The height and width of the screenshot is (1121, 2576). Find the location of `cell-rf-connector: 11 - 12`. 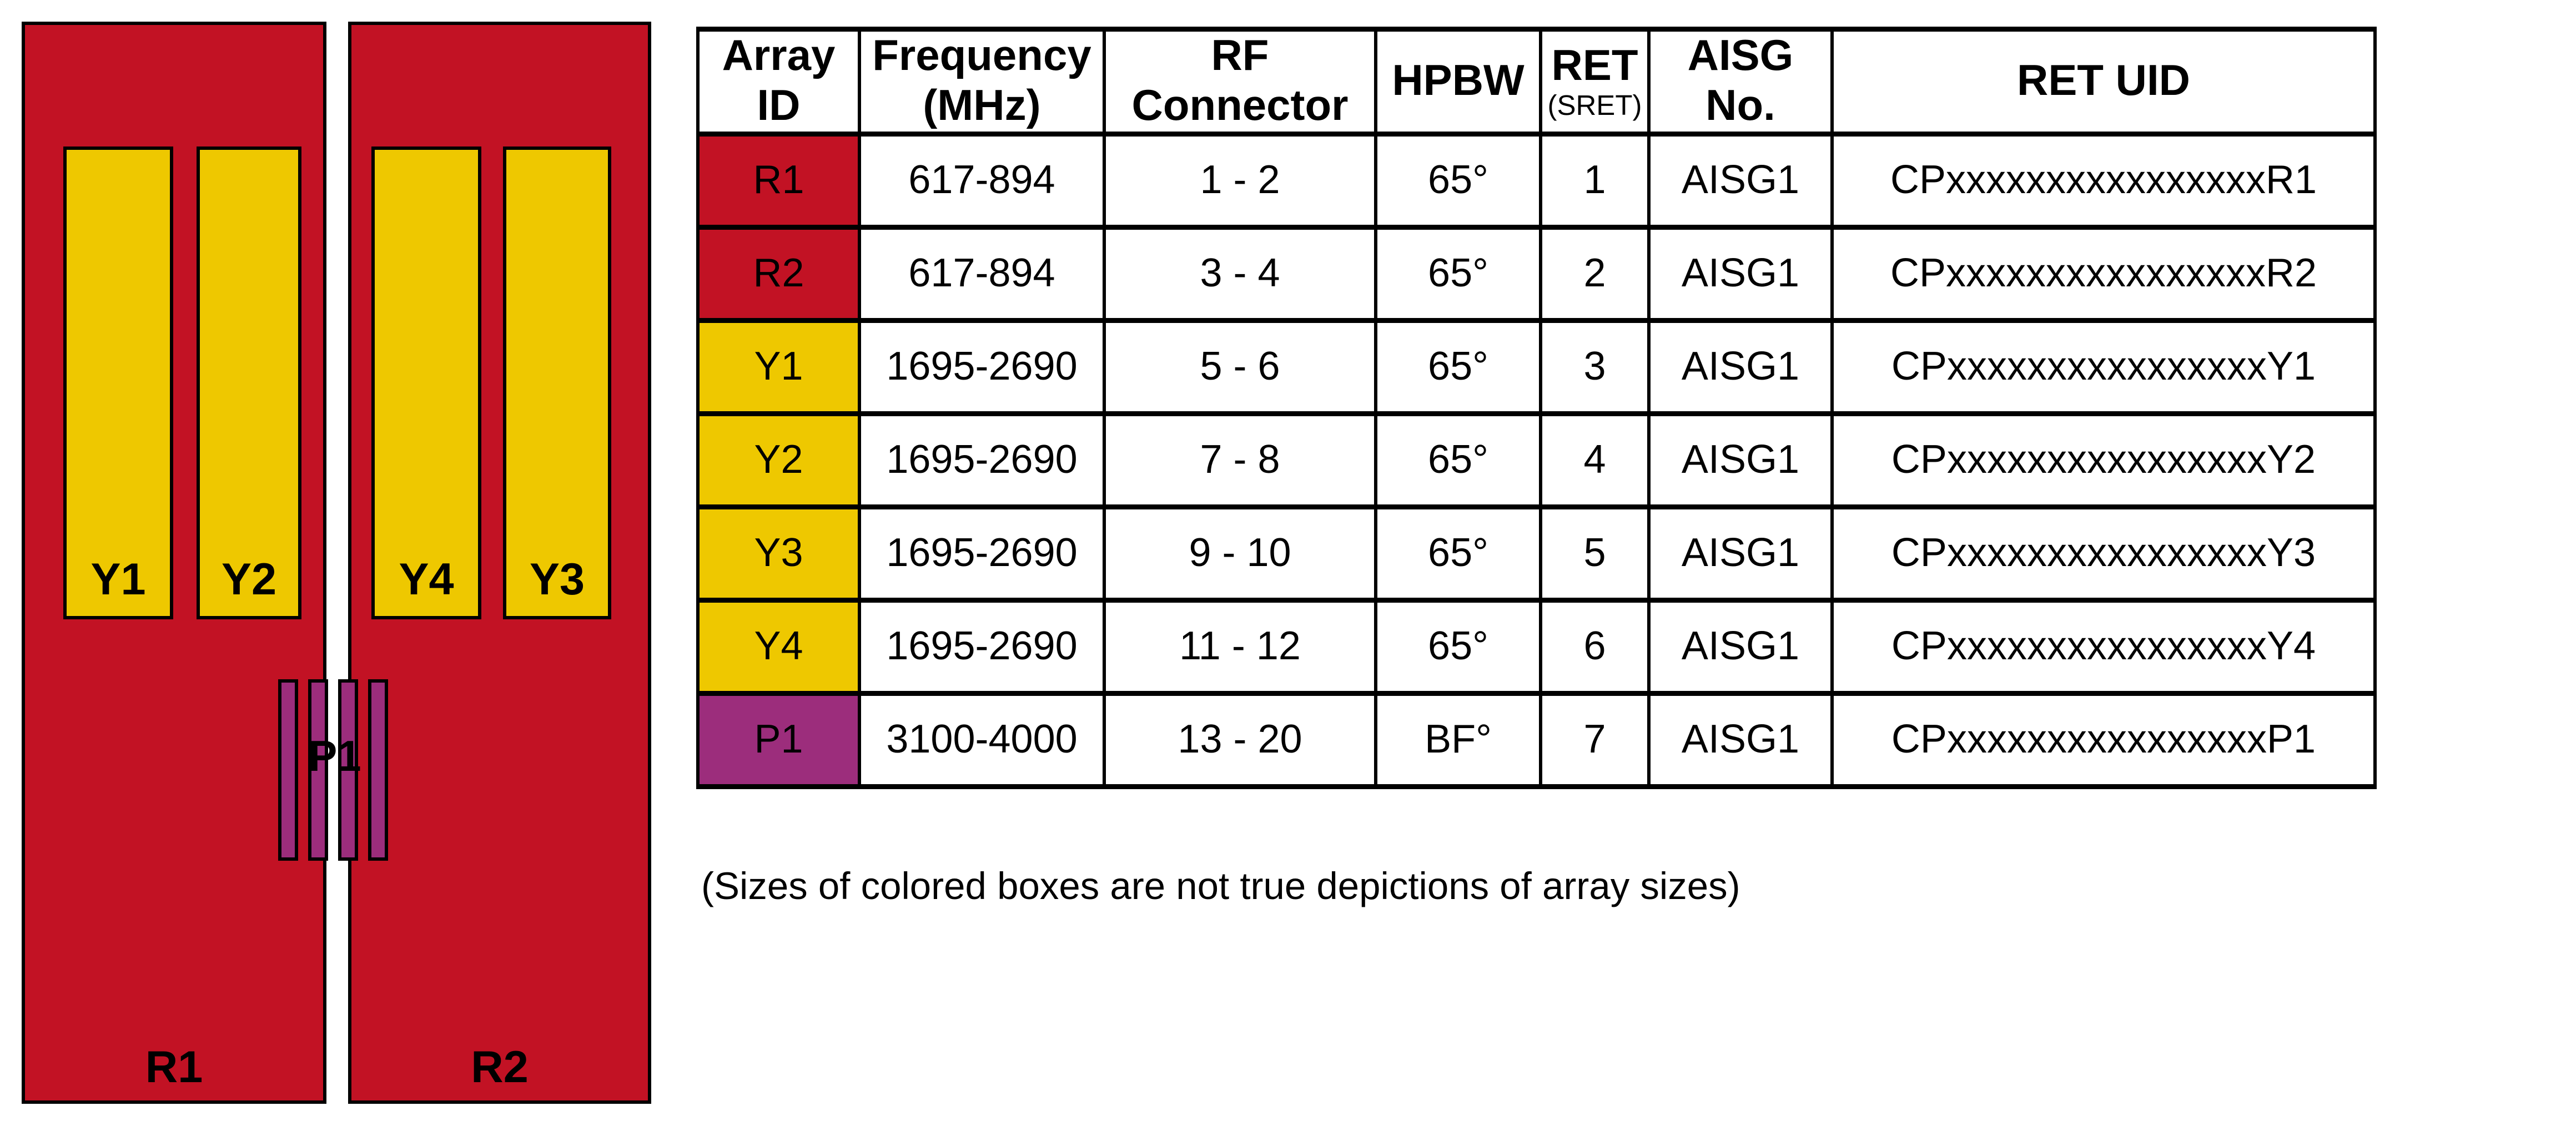

cell-rf-connector: 11 - 12 is located at coordinates (1240, 647).